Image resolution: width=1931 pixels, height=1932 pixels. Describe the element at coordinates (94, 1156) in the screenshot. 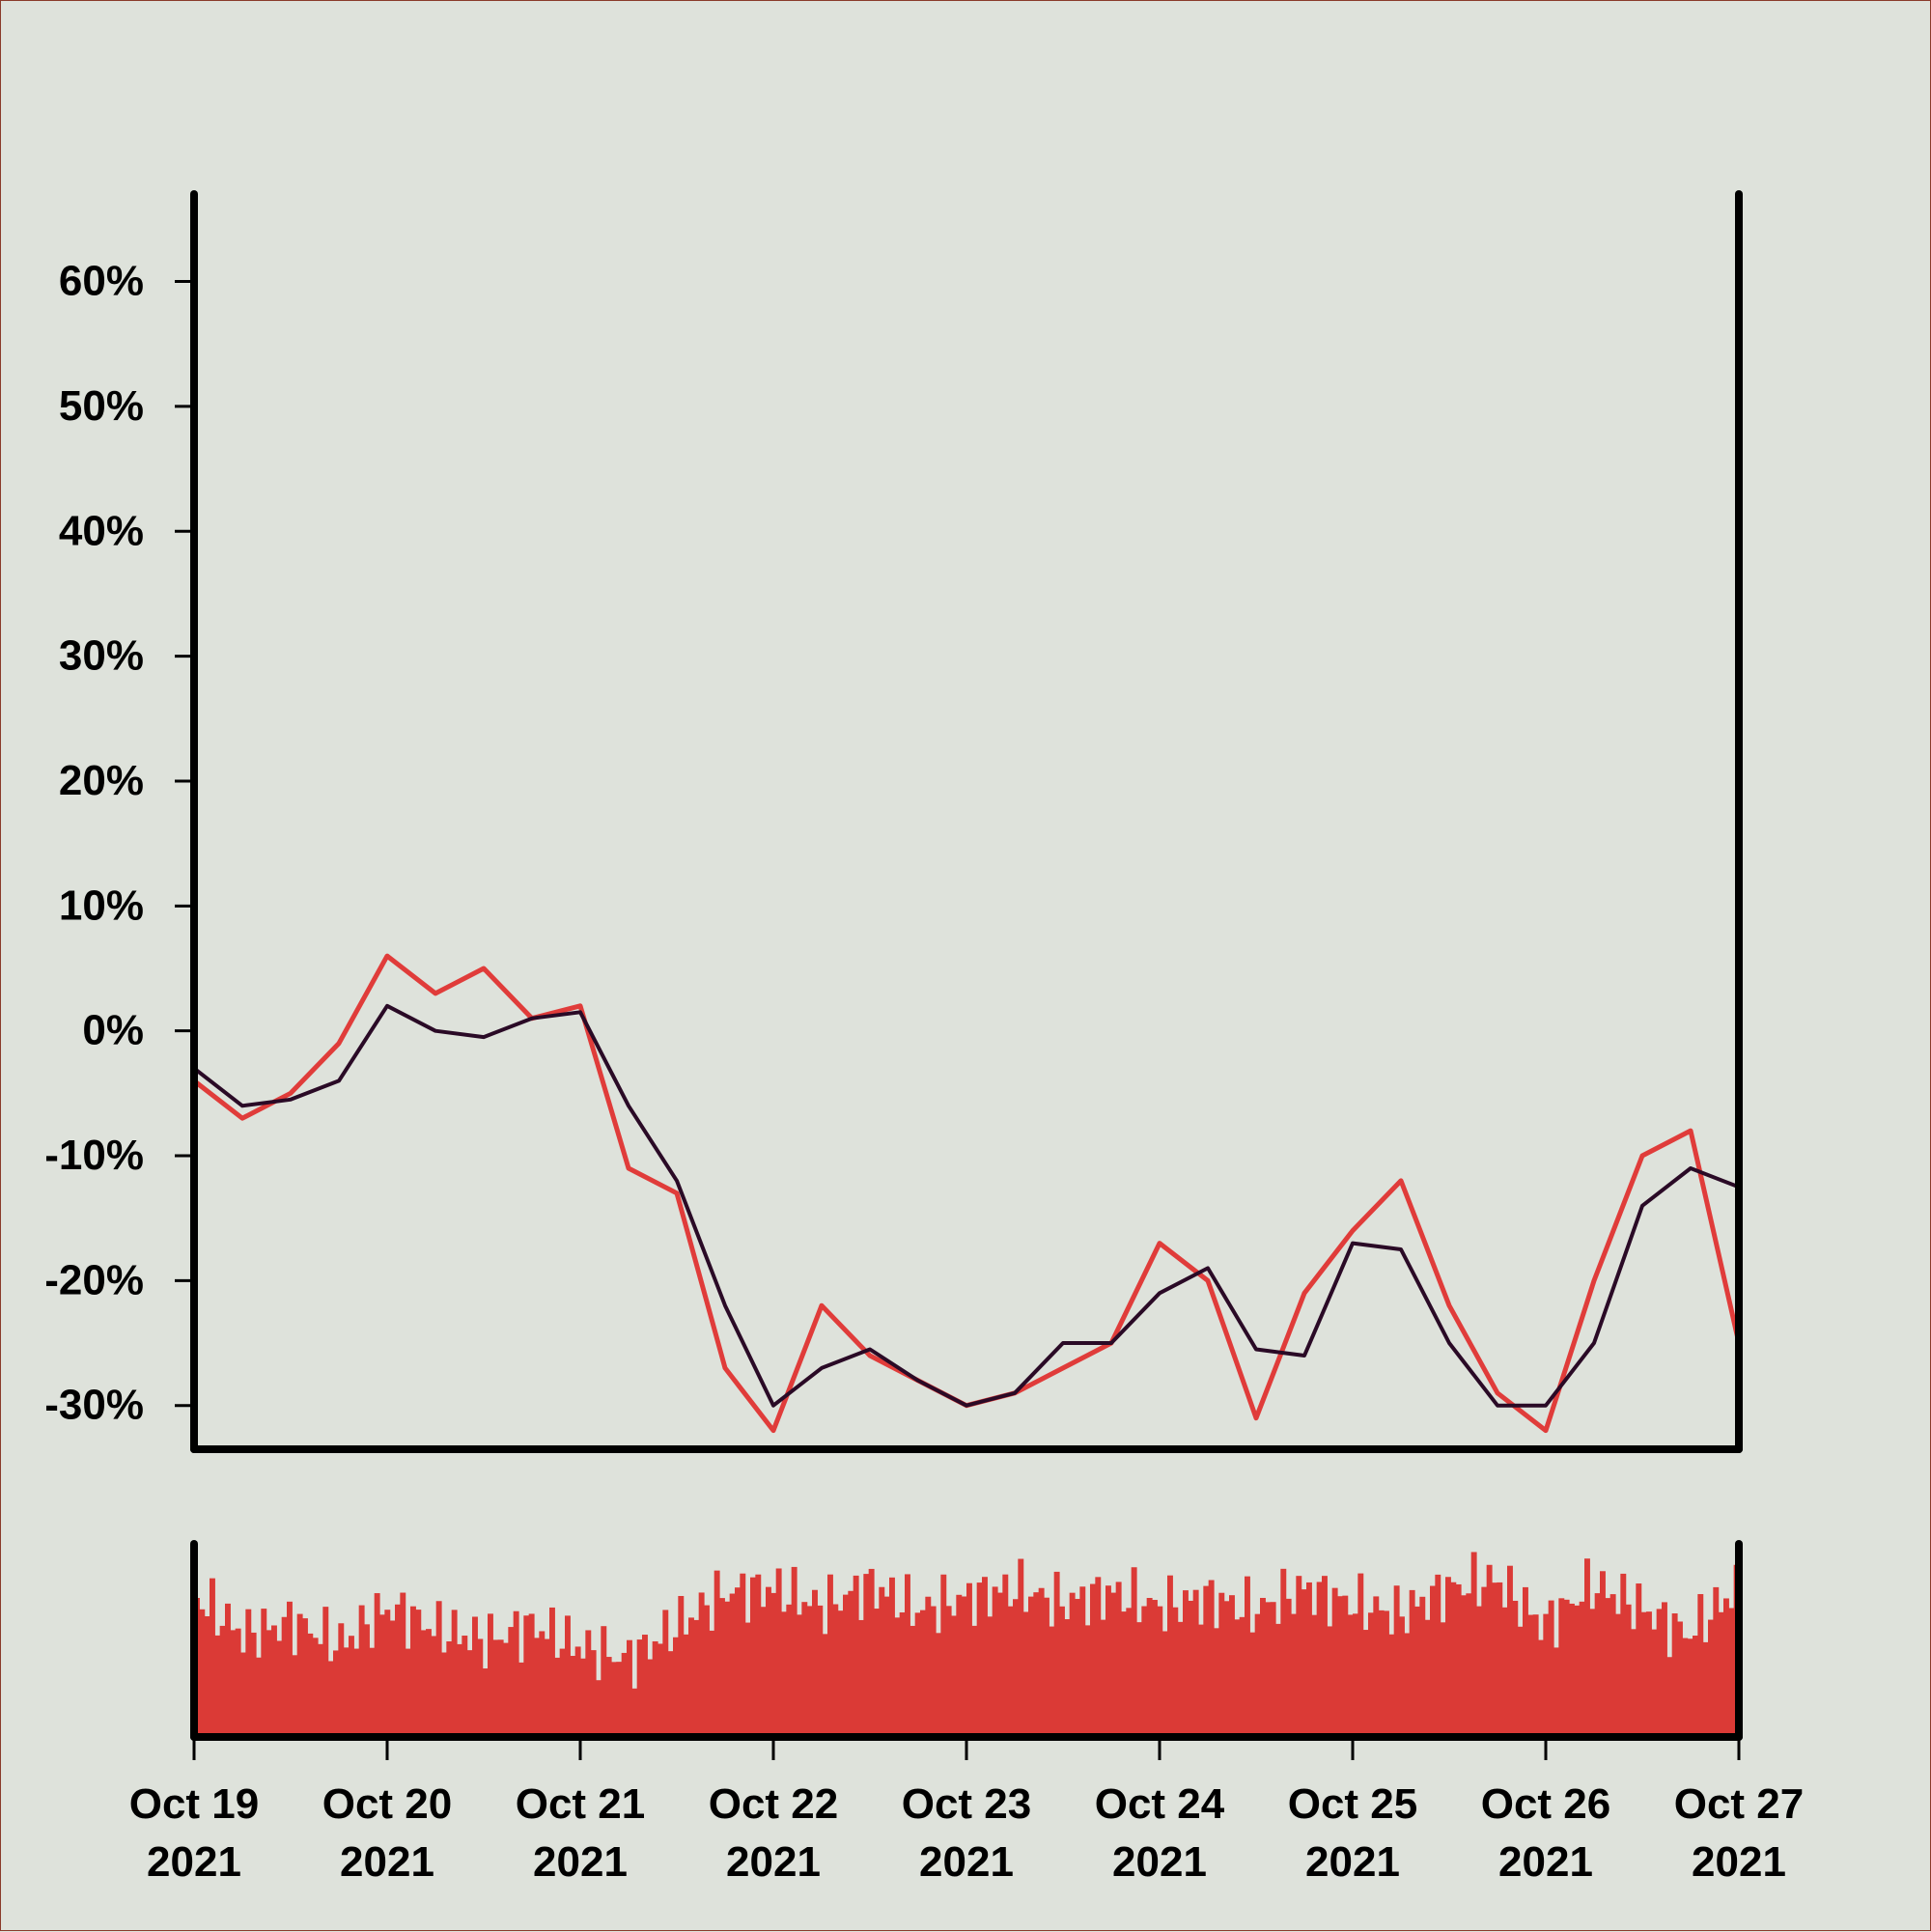

I see `y-tick-label: -10%` at that location.